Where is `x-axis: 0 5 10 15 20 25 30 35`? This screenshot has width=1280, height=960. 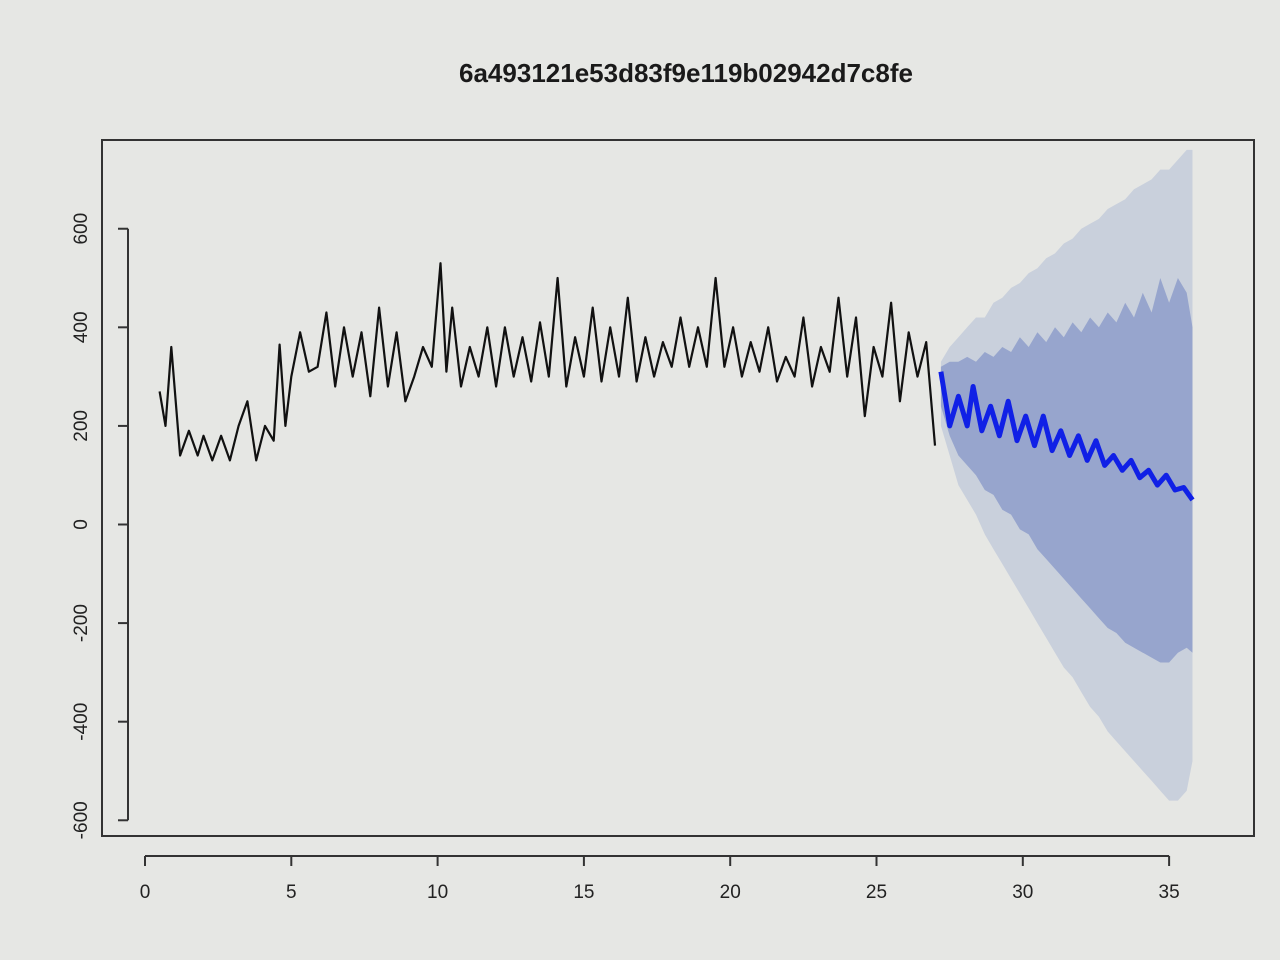 x-axis: 0 5 10 15 20 25 30 35 is located at coordinates (660, 879).